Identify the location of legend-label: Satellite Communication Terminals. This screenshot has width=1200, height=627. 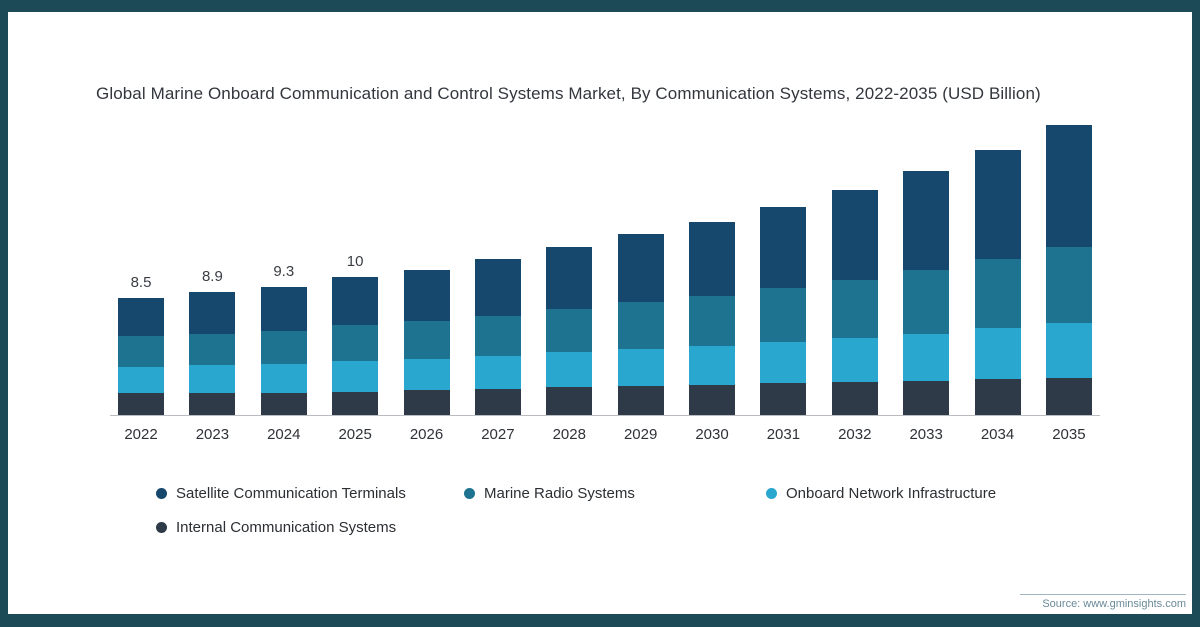
(291, 493).